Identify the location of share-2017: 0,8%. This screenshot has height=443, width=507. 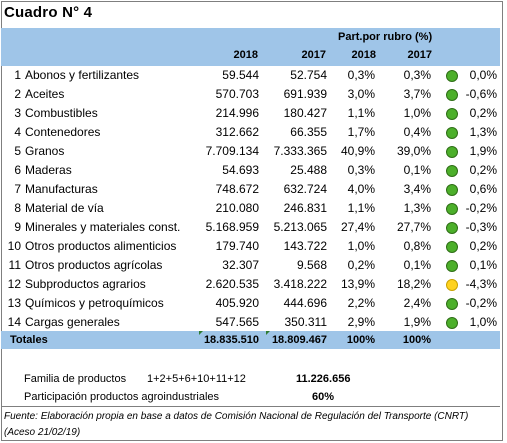
(417, 246).